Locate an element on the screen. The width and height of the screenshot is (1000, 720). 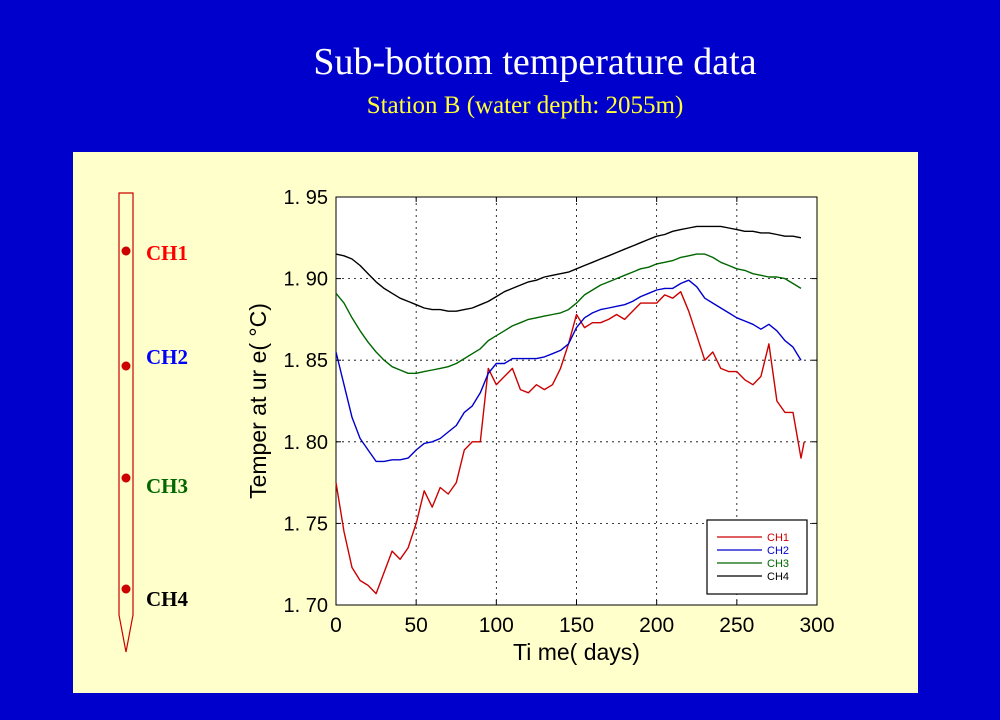
legend-label: CH1 is located at coordinates (778, 538).